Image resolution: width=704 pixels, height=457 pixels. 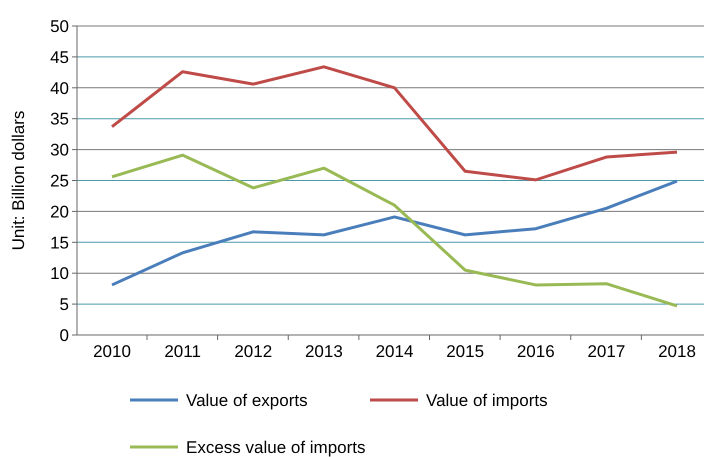 What do you see at coordinates (182, 351) in the screenshot?
I see `x-tick-label: 2011` at bounding box center [182, 351].